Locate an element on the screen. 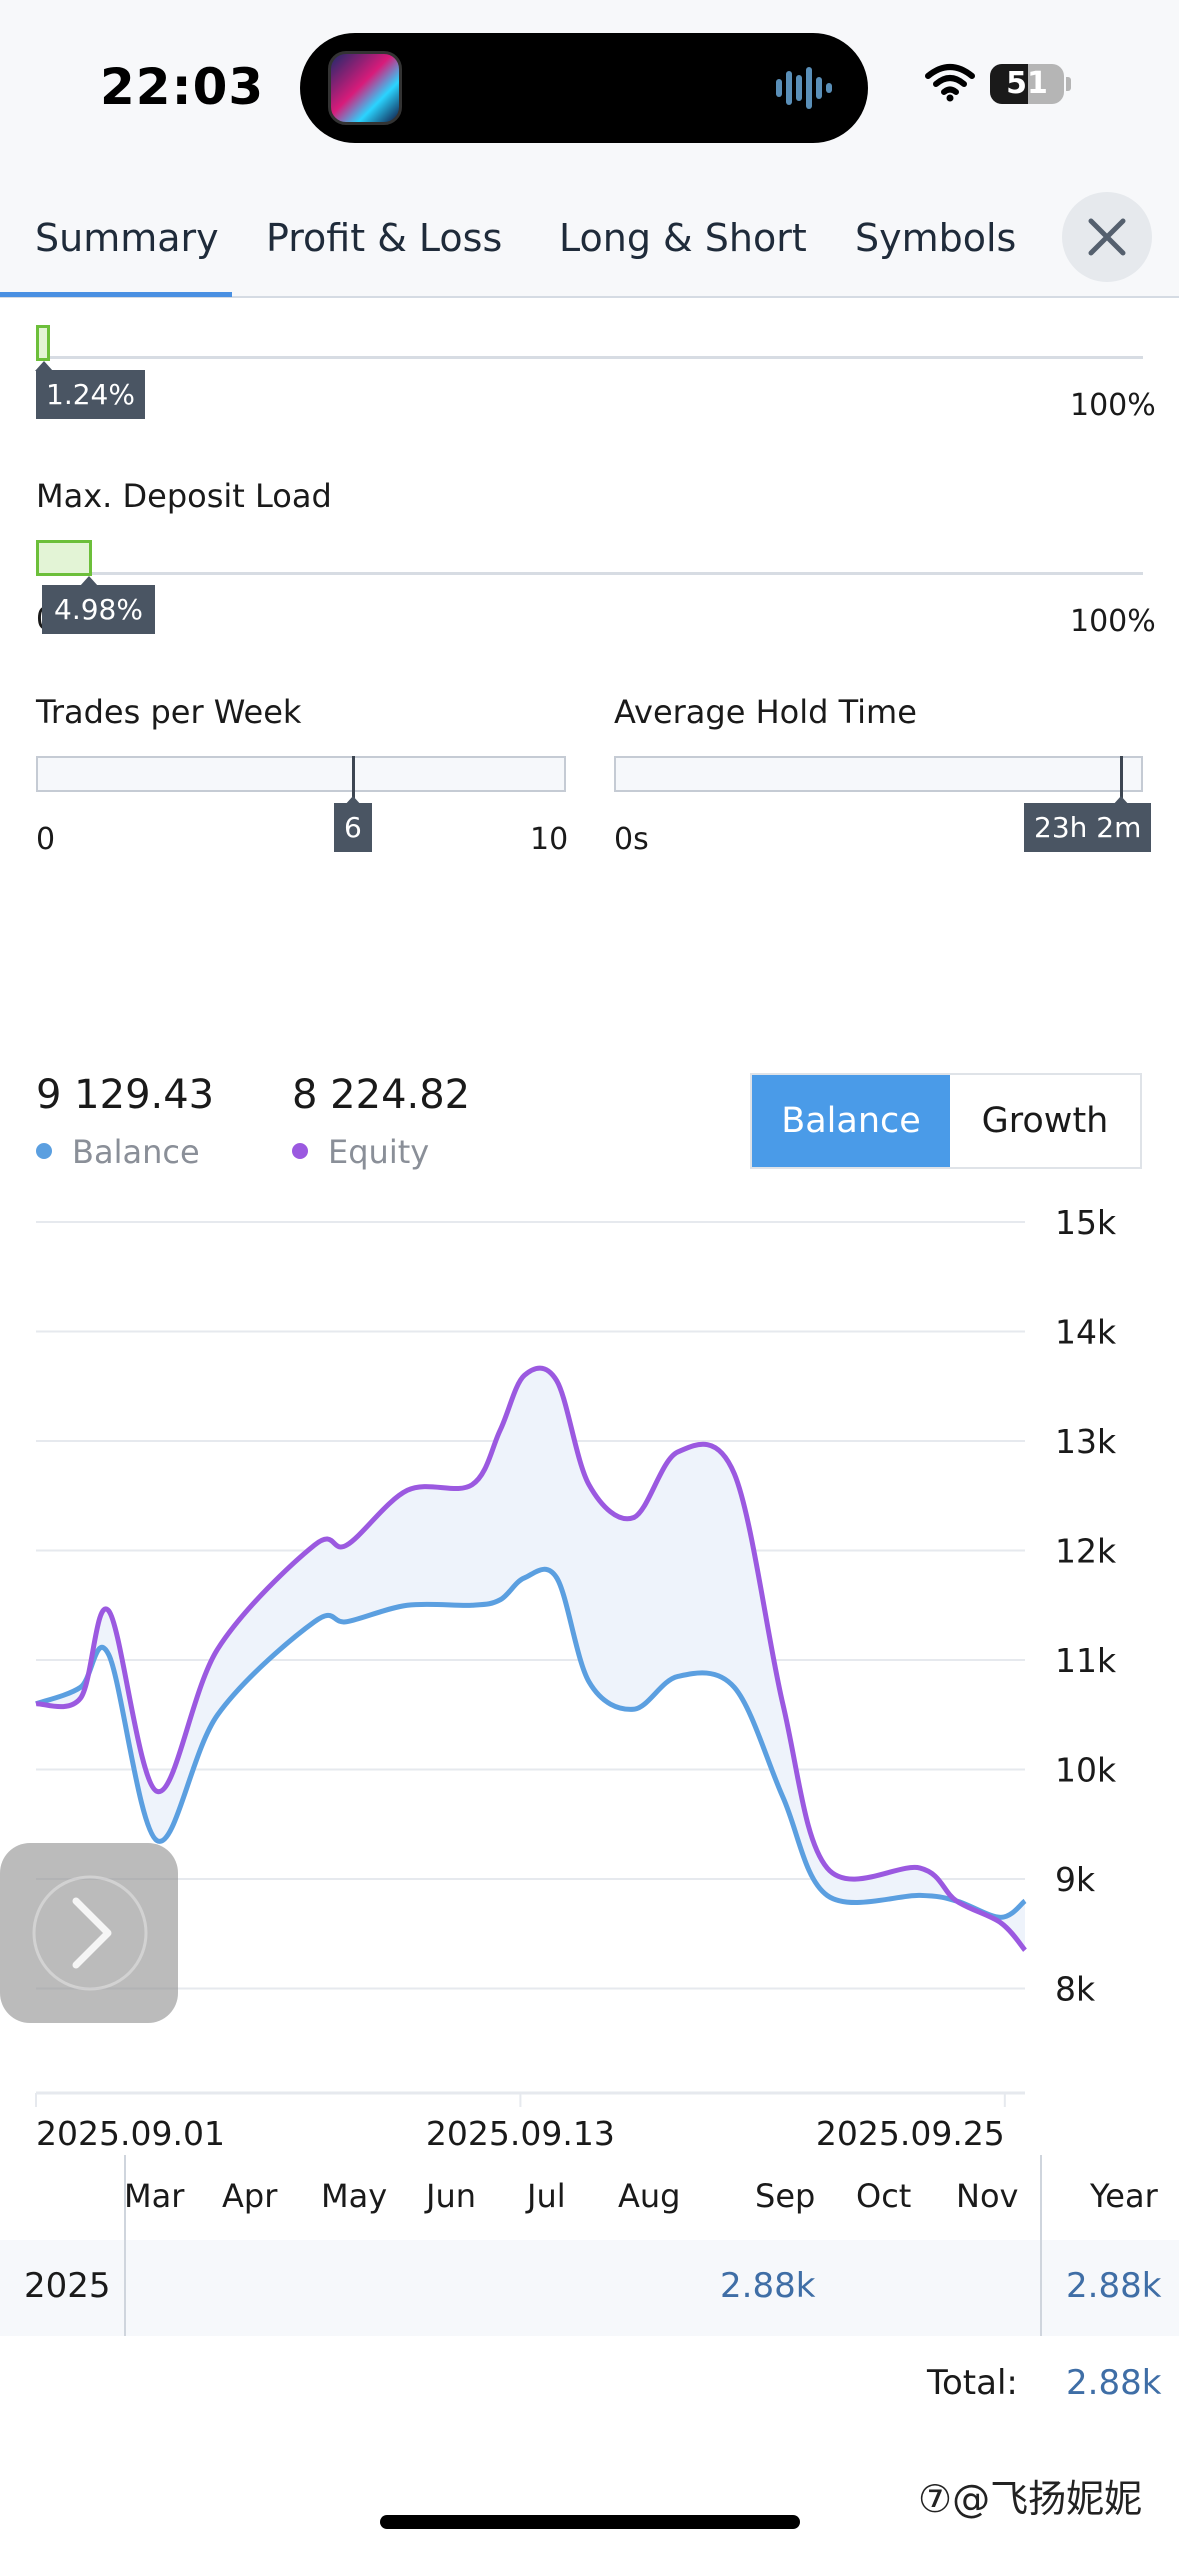 This screenshot has width=1179, height=2556. top-metric-fill is located at coordinates (43, 343).